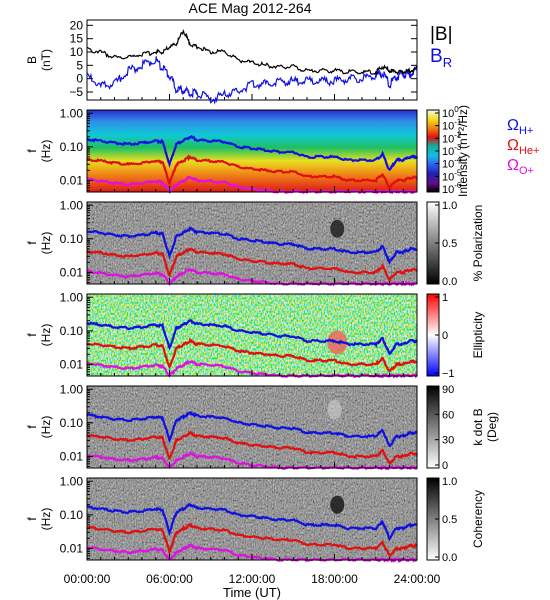 Image resolution: width=550 pixels, height=600 pixels. I want to click on b-field-ytick-label: 10, so click(77, 52).